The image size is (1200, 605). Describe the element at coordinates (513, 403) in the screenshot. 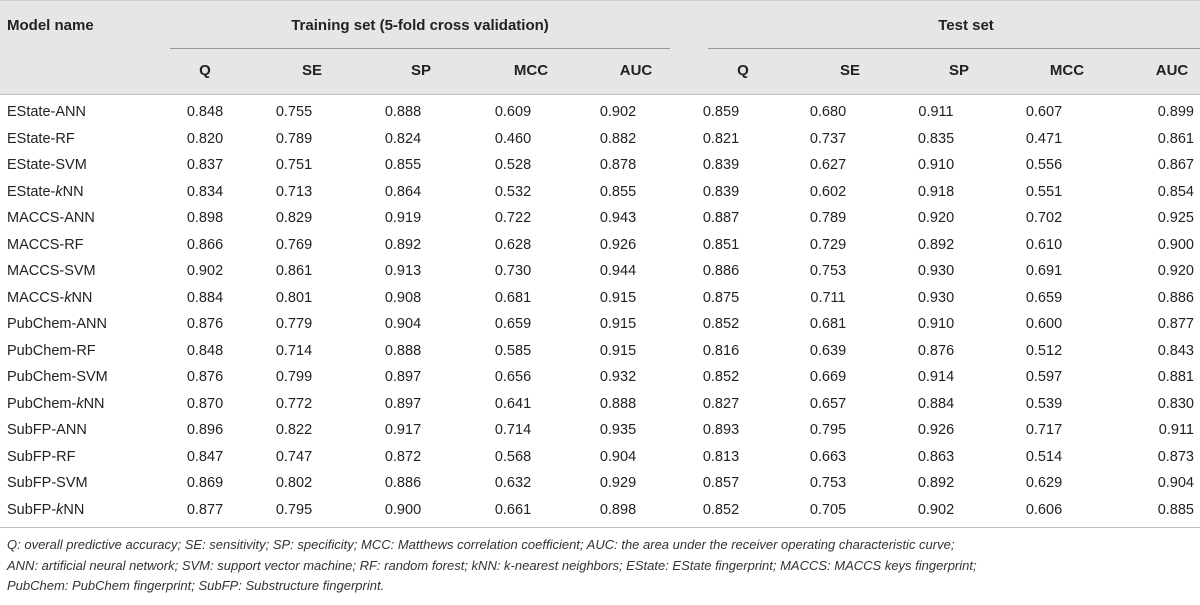

I see `train-metric-cell: 0.641` at that location.